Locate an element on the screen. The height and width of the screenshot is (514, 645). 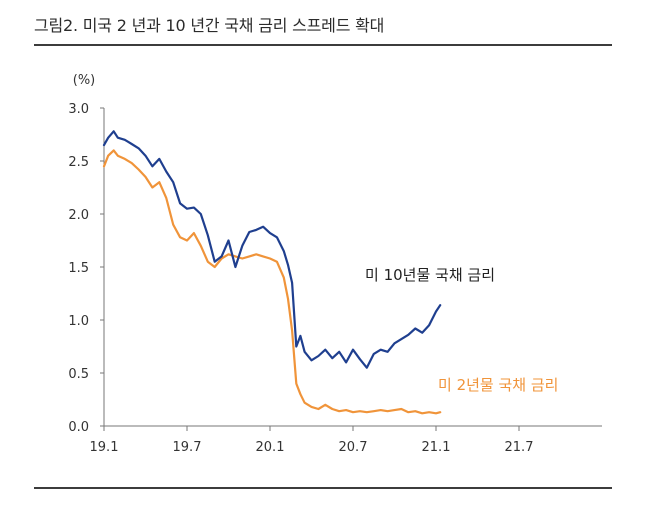
title-divider is located at coordinates (323, 45).